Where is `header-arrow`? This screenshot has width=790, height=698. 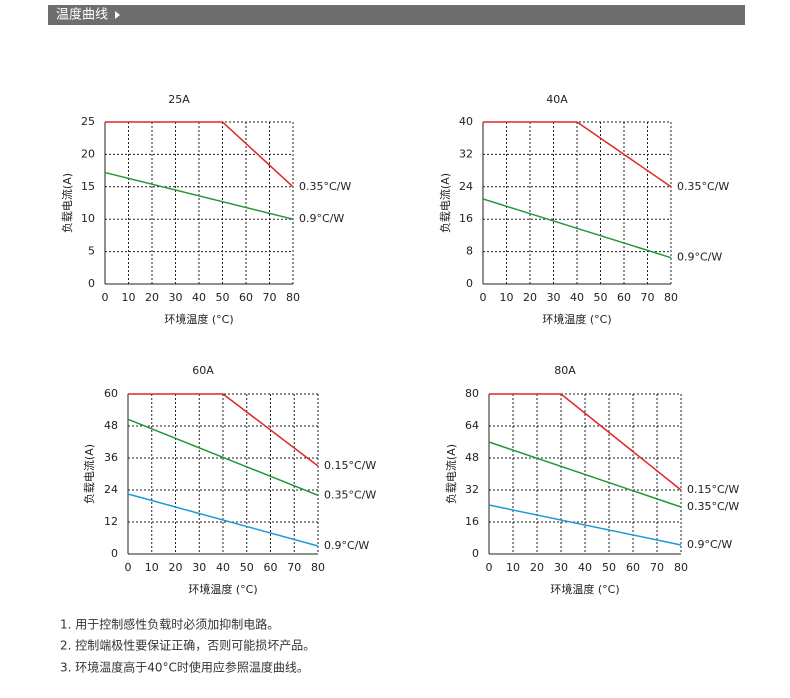
header-arrow is located at coordinates (117, 15).